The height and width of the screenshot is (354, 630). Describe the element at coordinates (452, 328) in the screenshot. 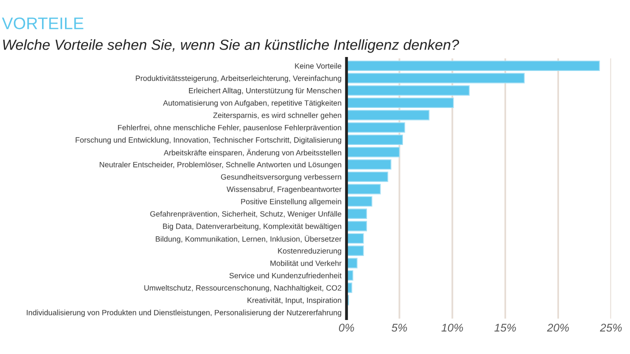

I see `x-tick-label: 10%` at that location.